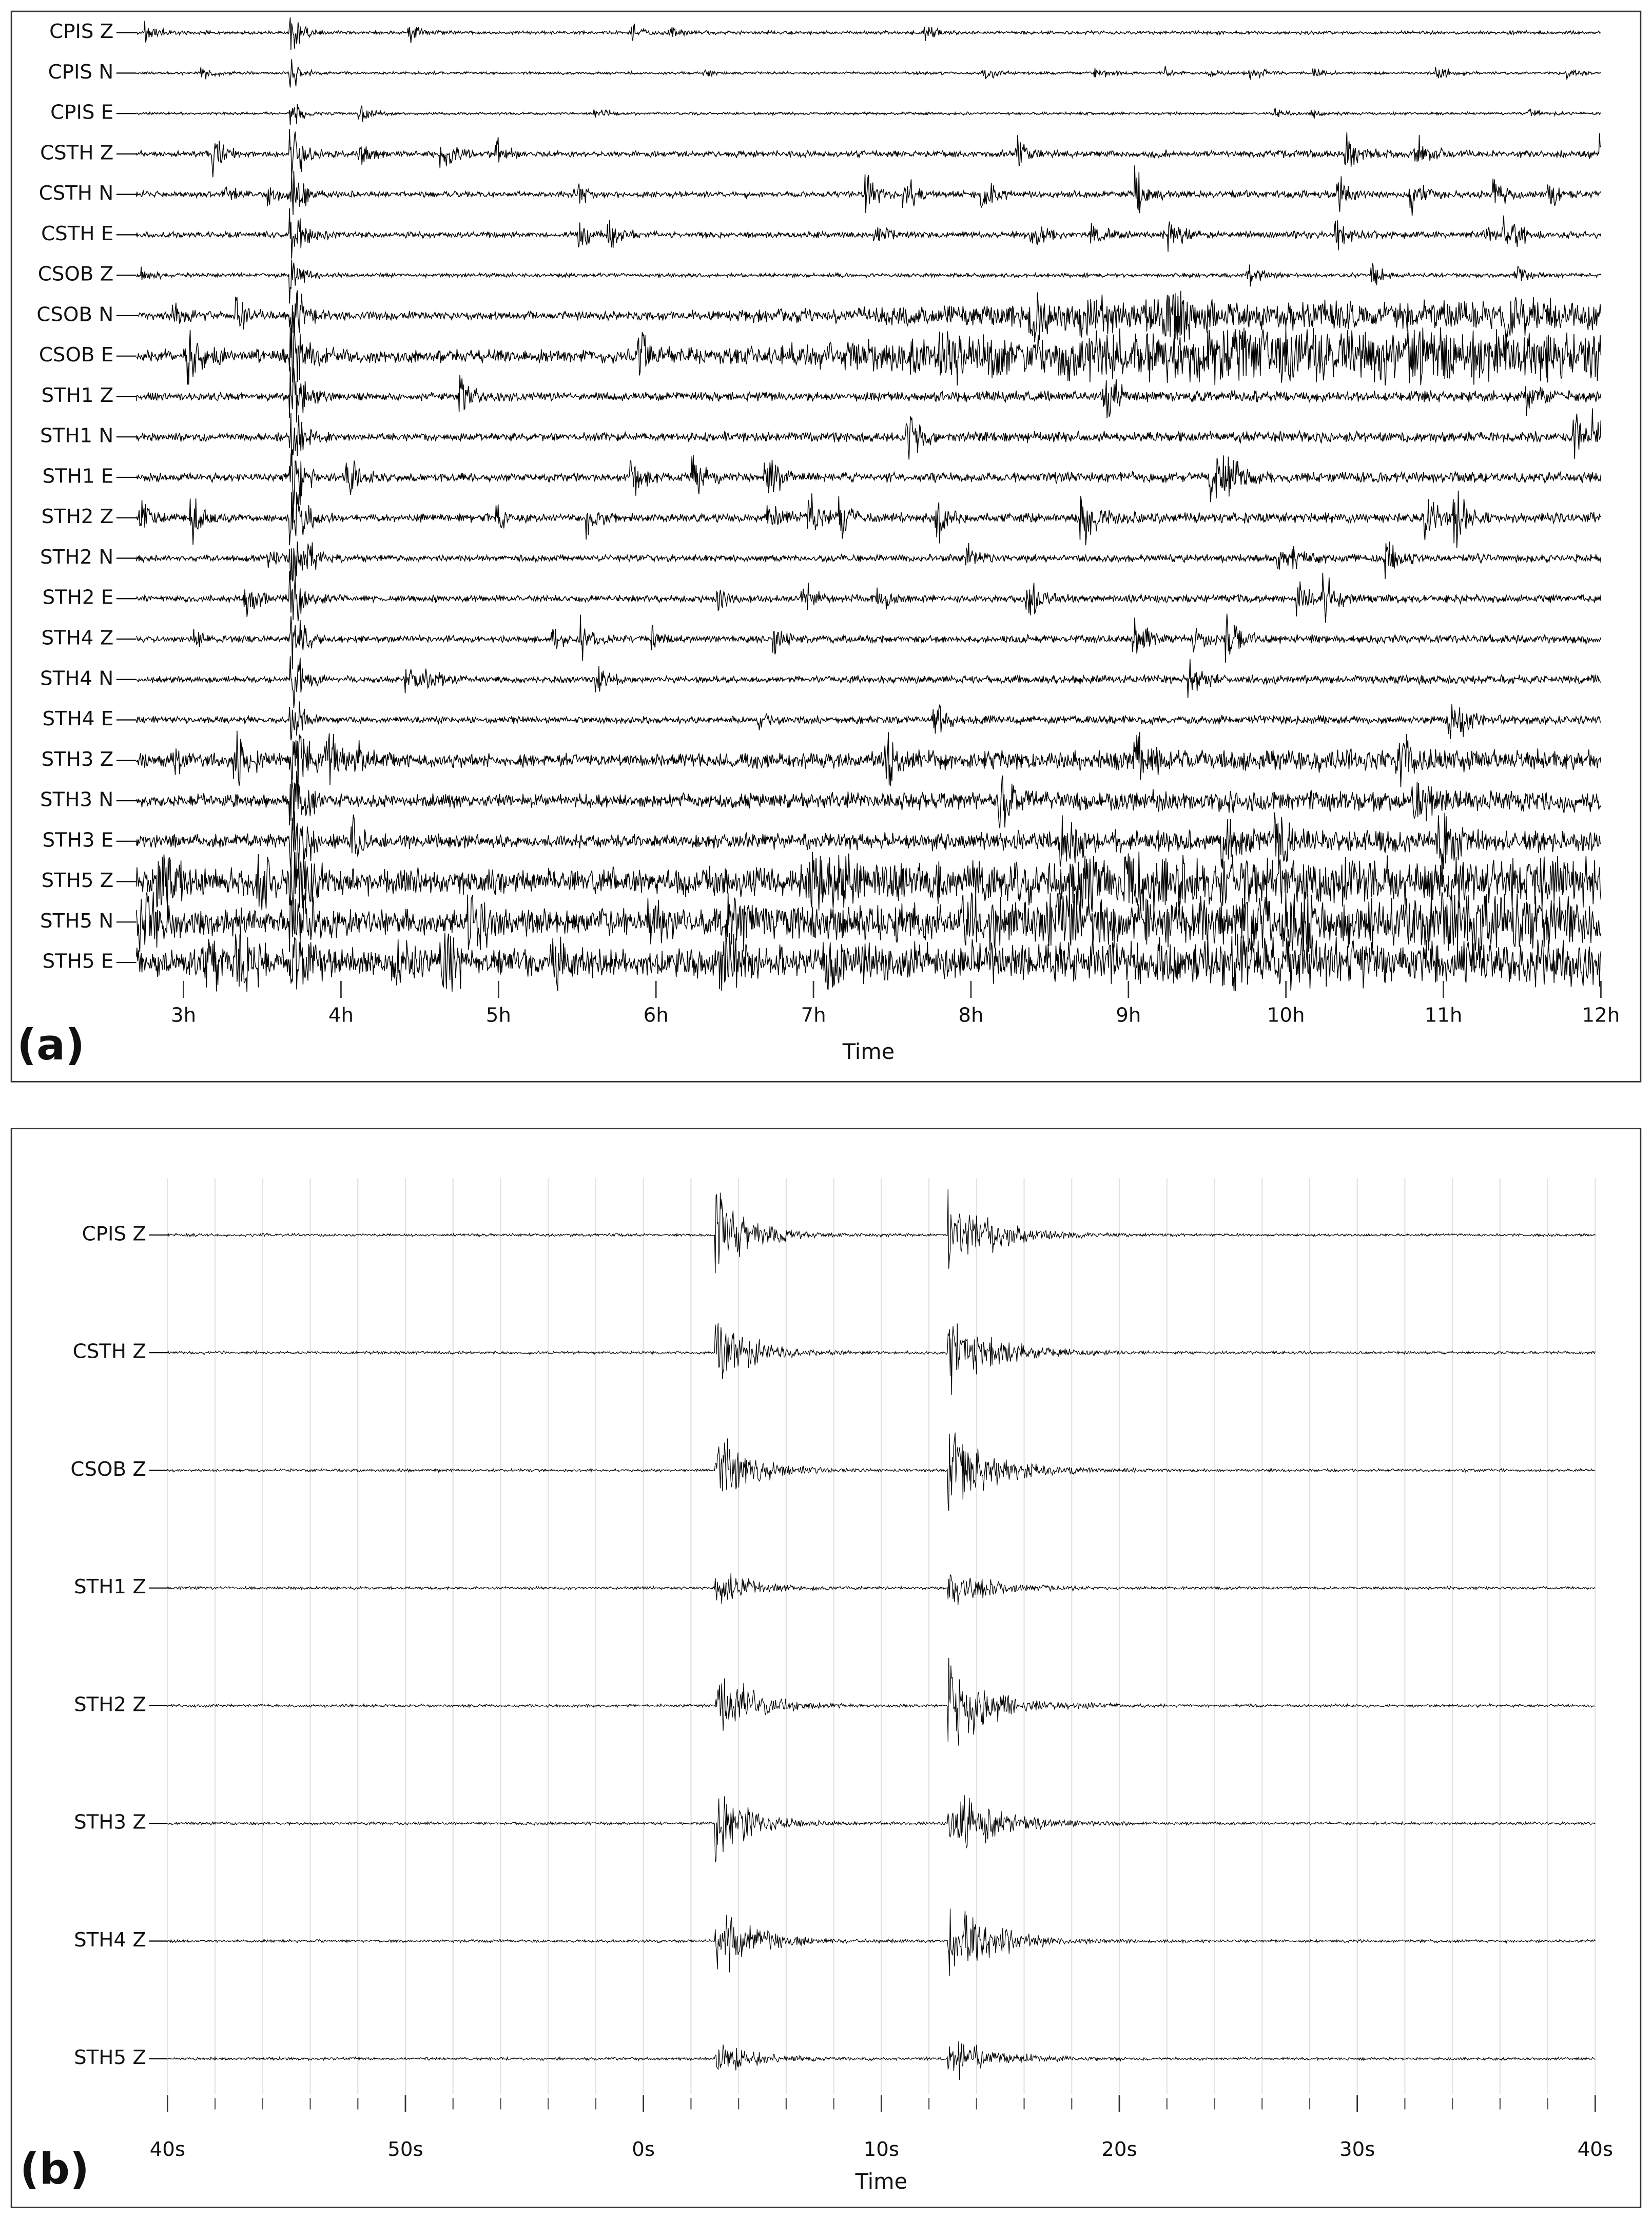  What do you see at coordinates (1119, 2149) in the screenshot?
I see `x-tick-label: 20s` at bounding box center [1119, 2149].